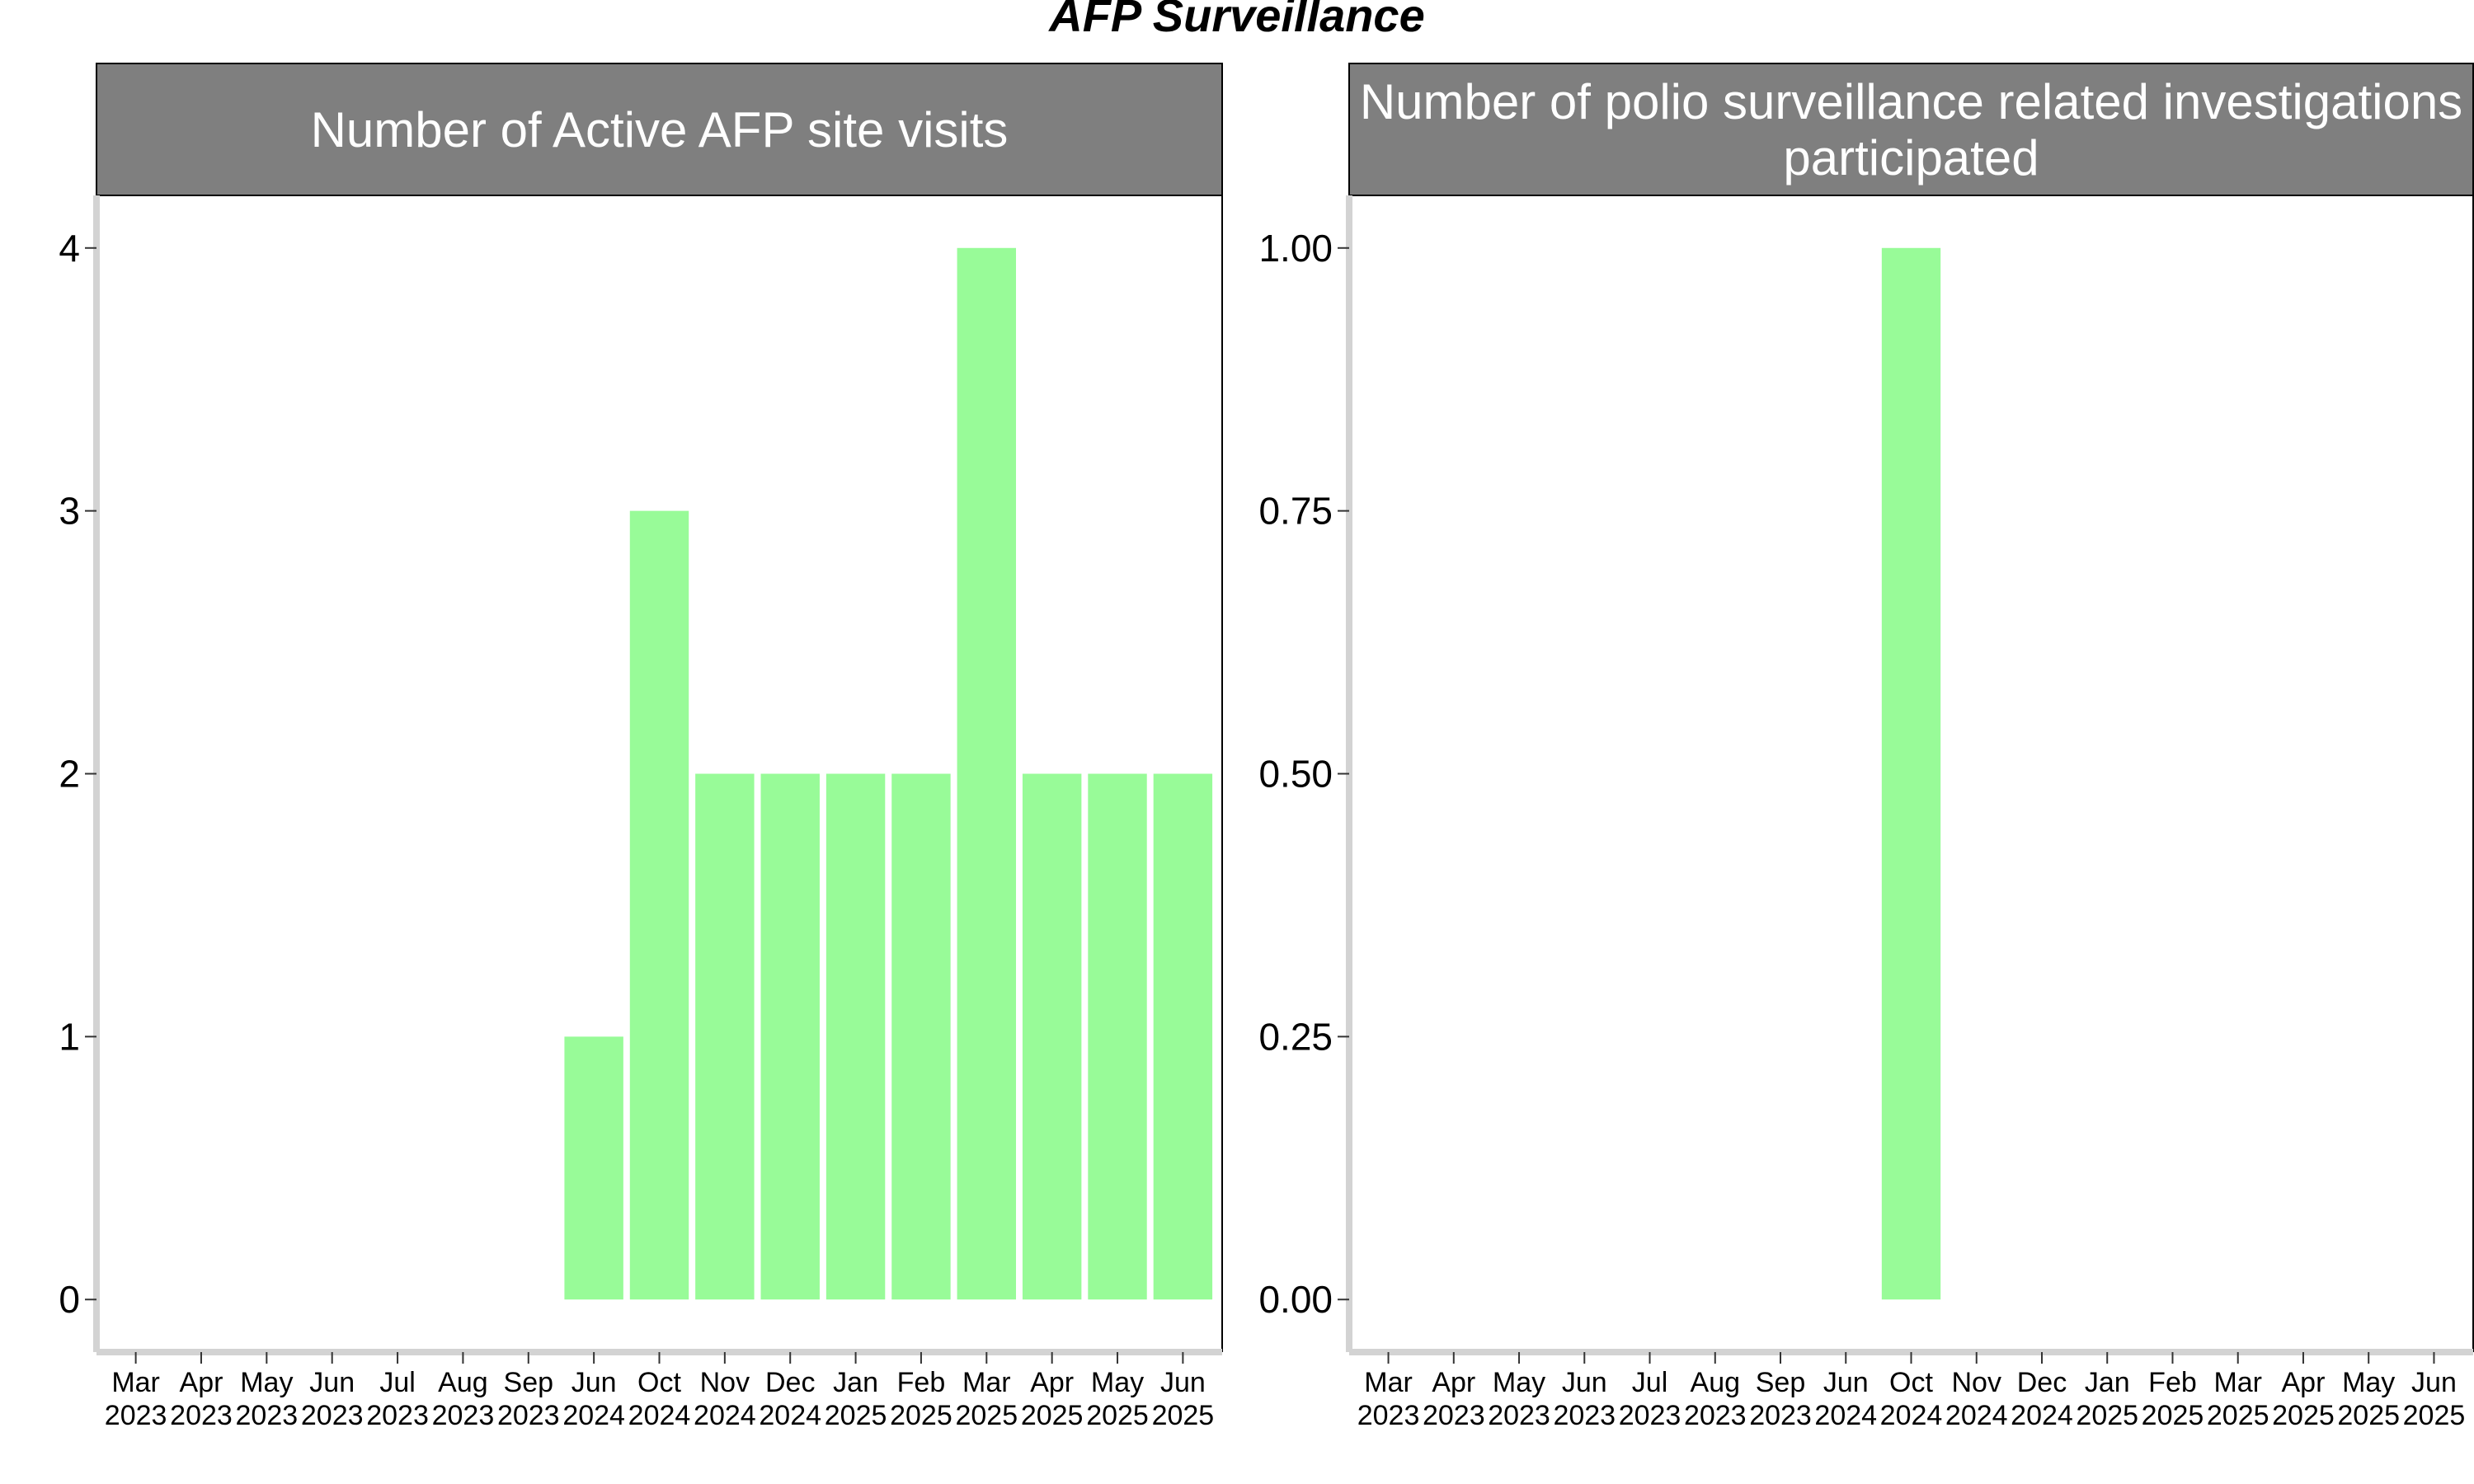 The height and width of the screenshot is (1484, 2474). Describe the element at coordinates (1237, 20) in the screenshot. I see `main-title: AFP Surveillance` at that location.